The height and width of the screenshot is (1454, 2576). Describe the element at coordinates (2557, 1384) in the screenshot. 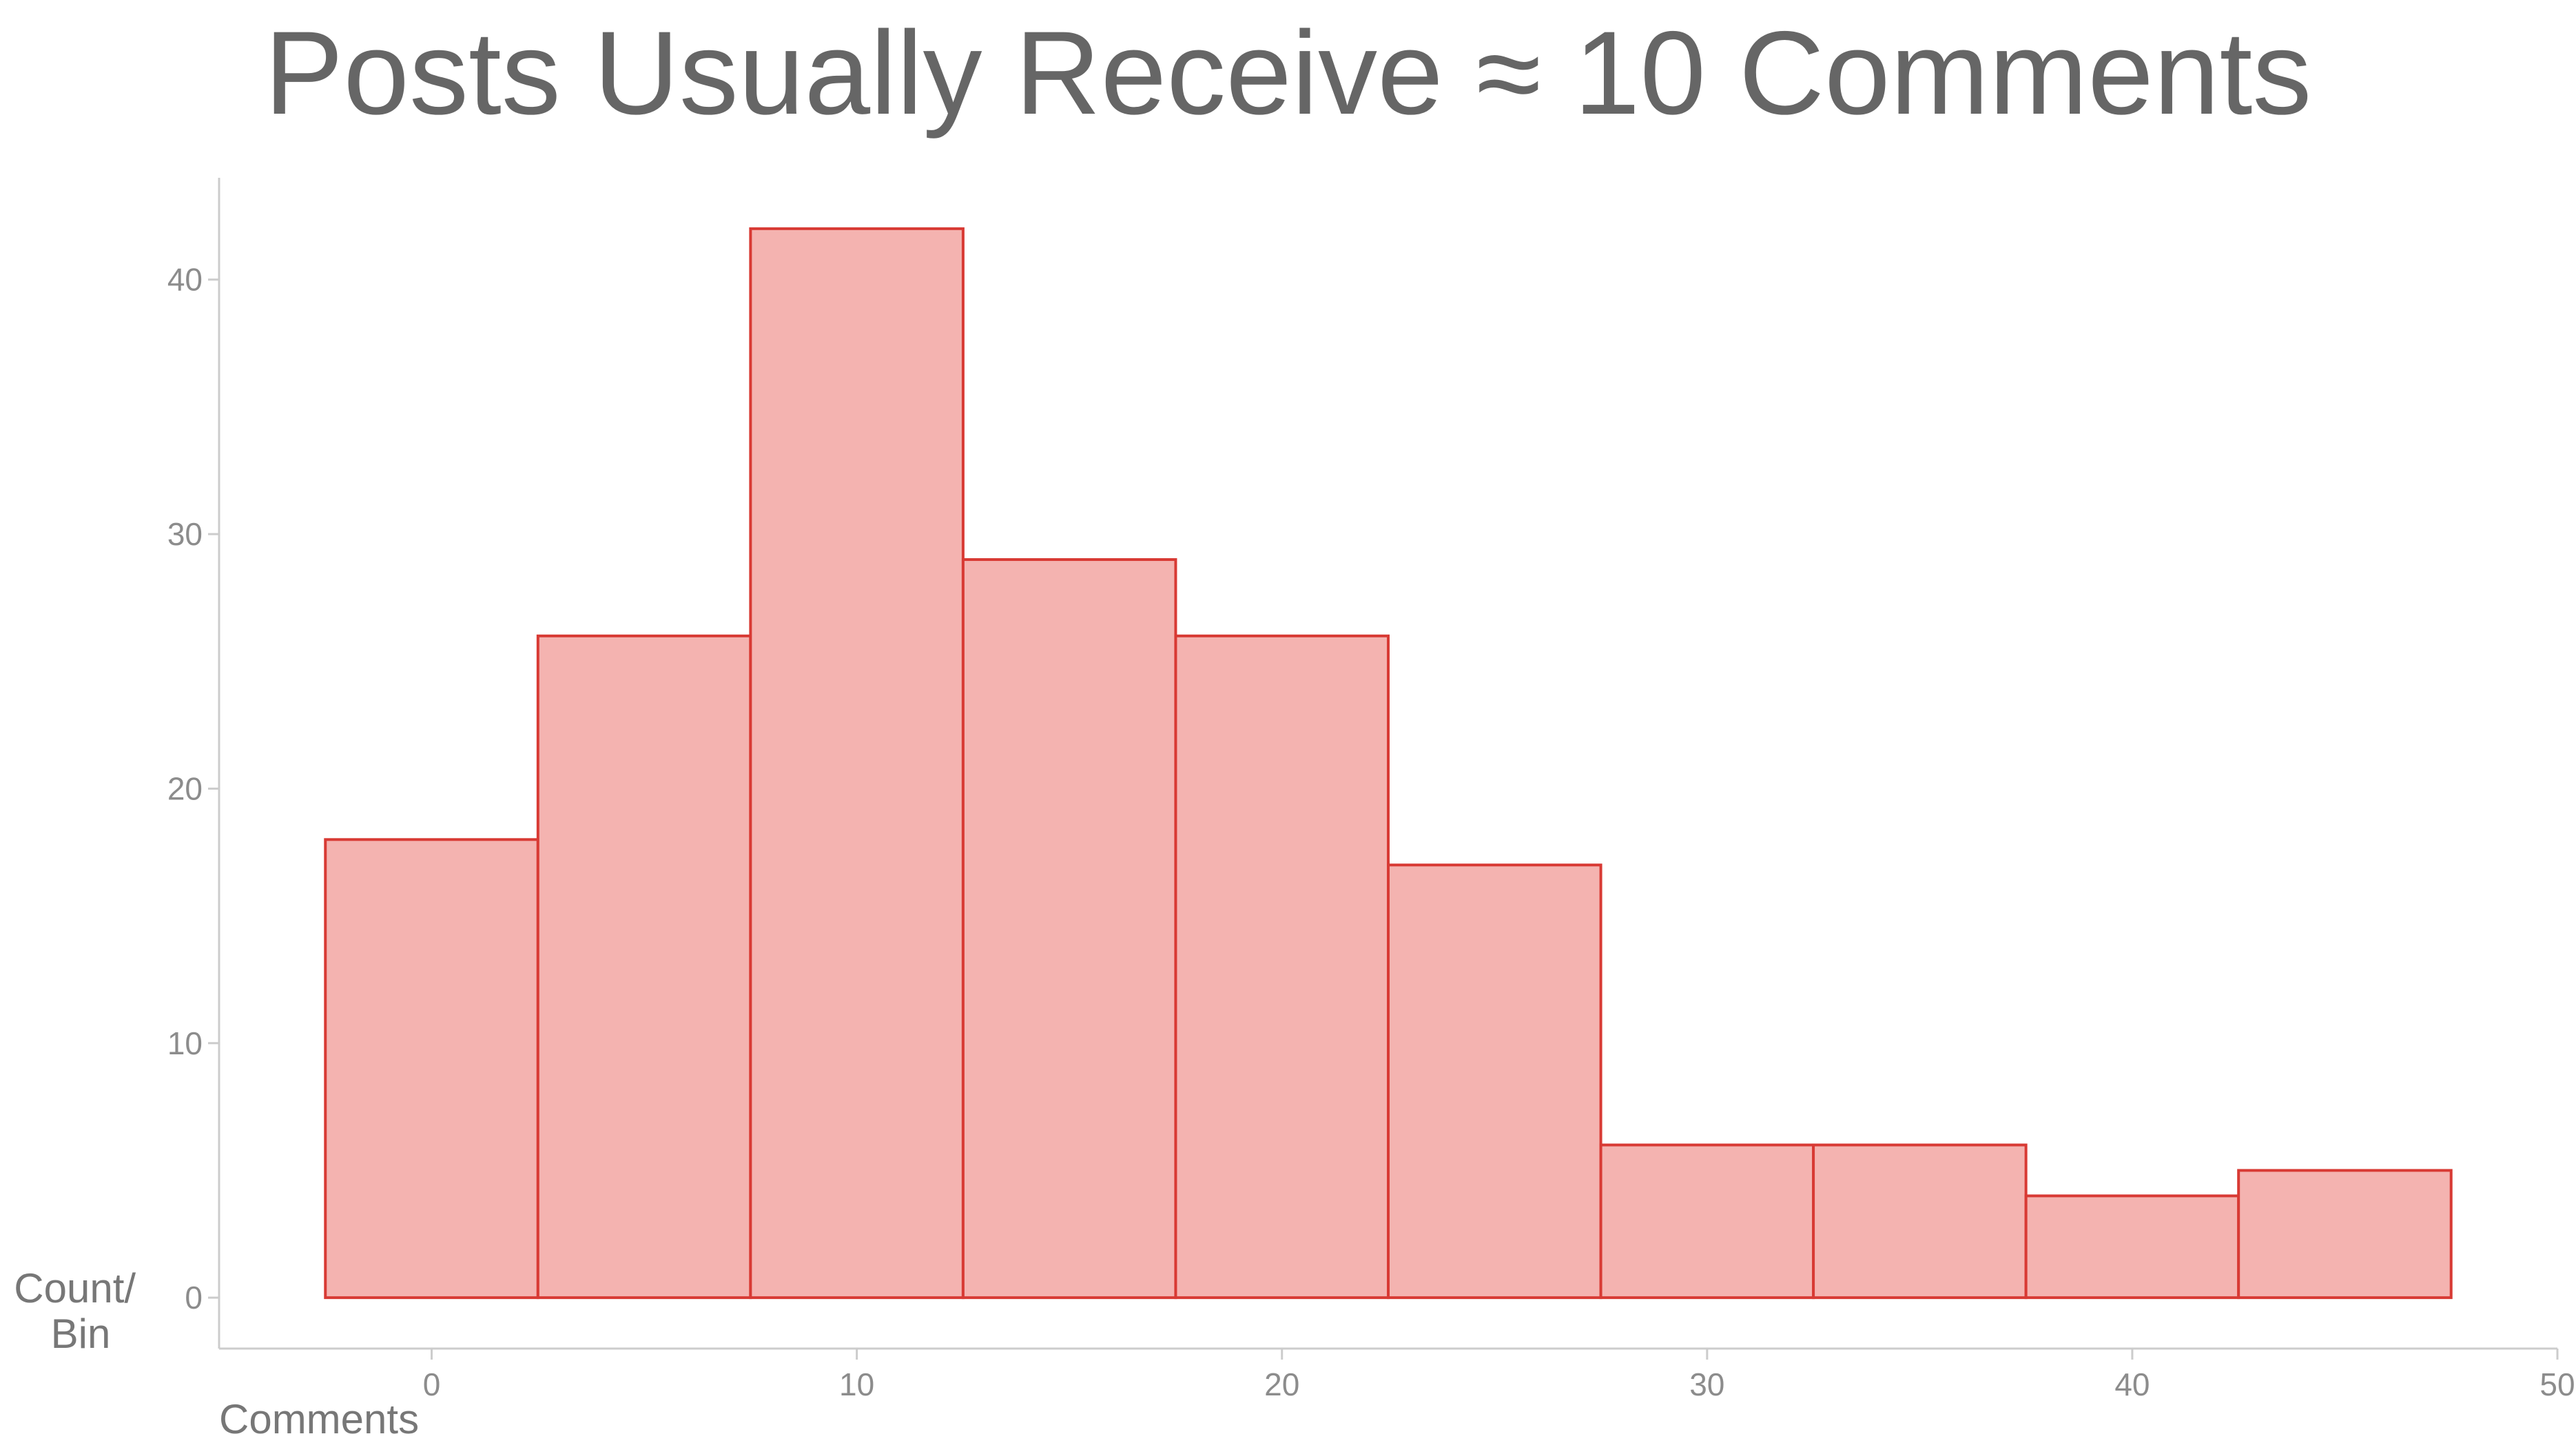

I see `x-tick-label-50: 50` at that location.